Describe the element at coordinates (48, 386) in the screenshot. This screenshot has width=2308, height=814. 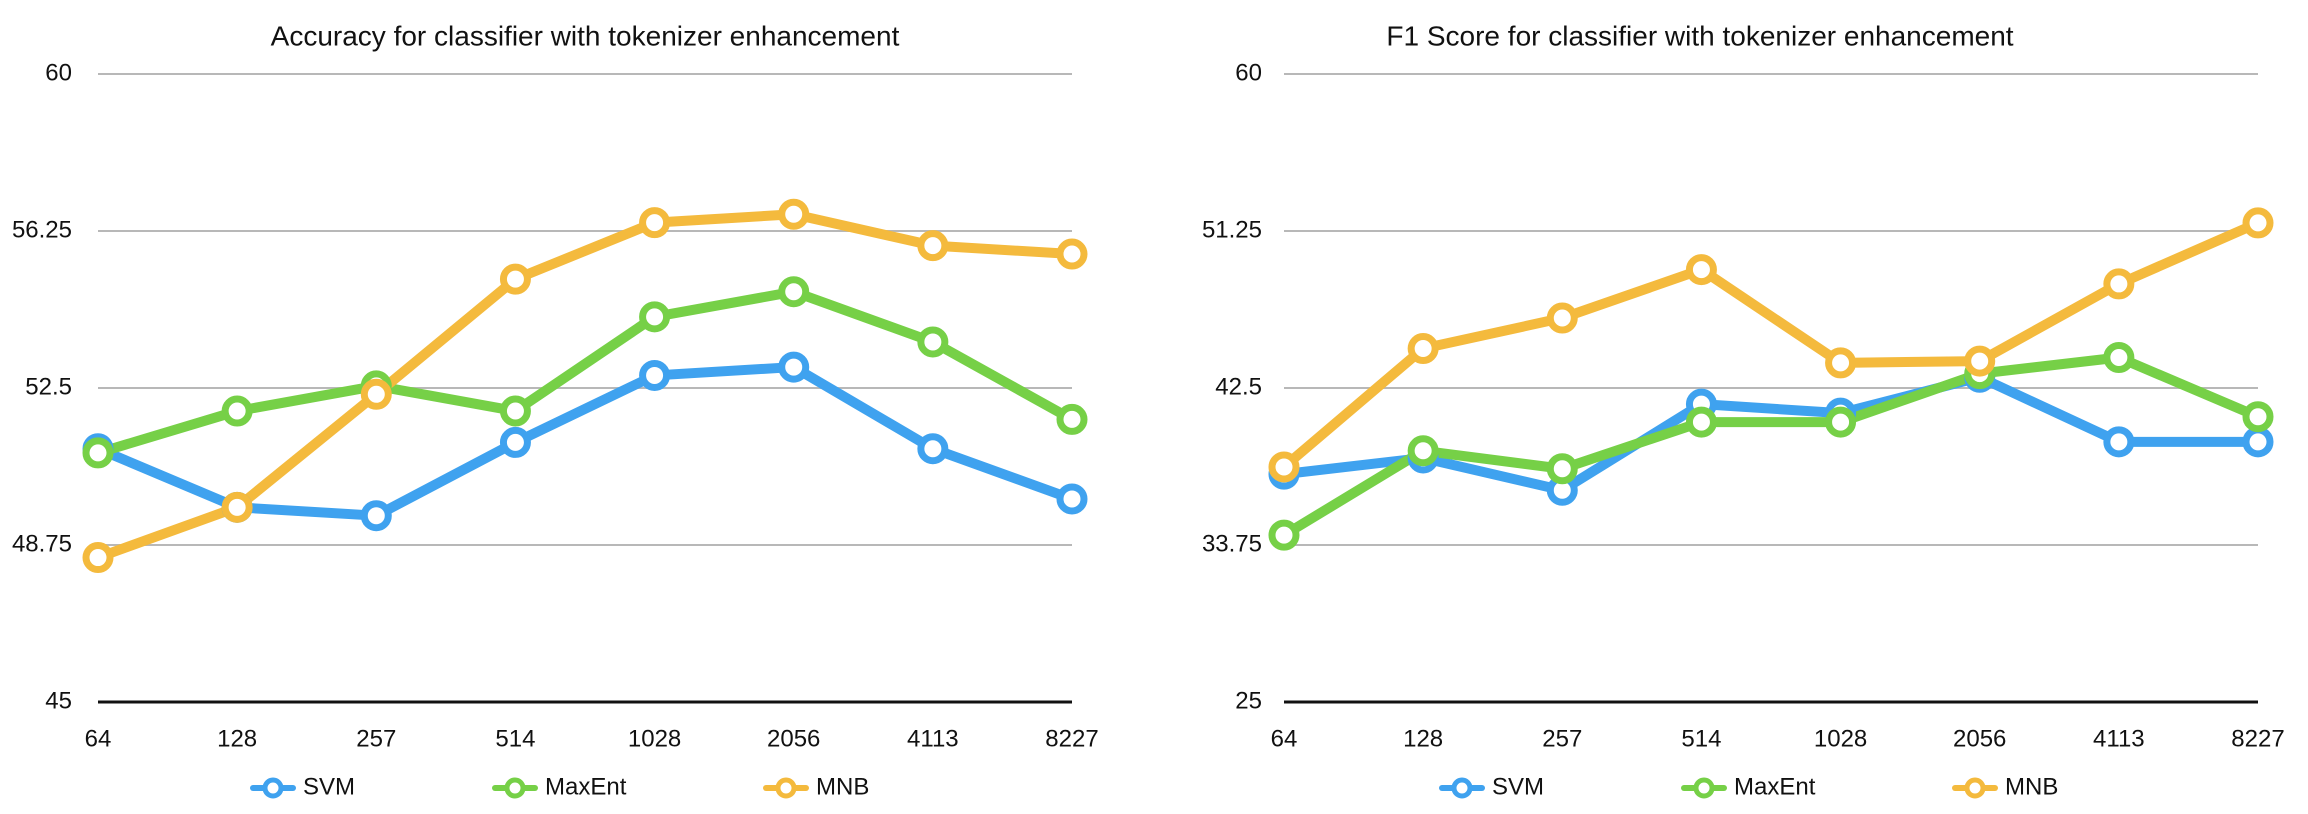
I see `y-tick-label: 52.5` at that location.